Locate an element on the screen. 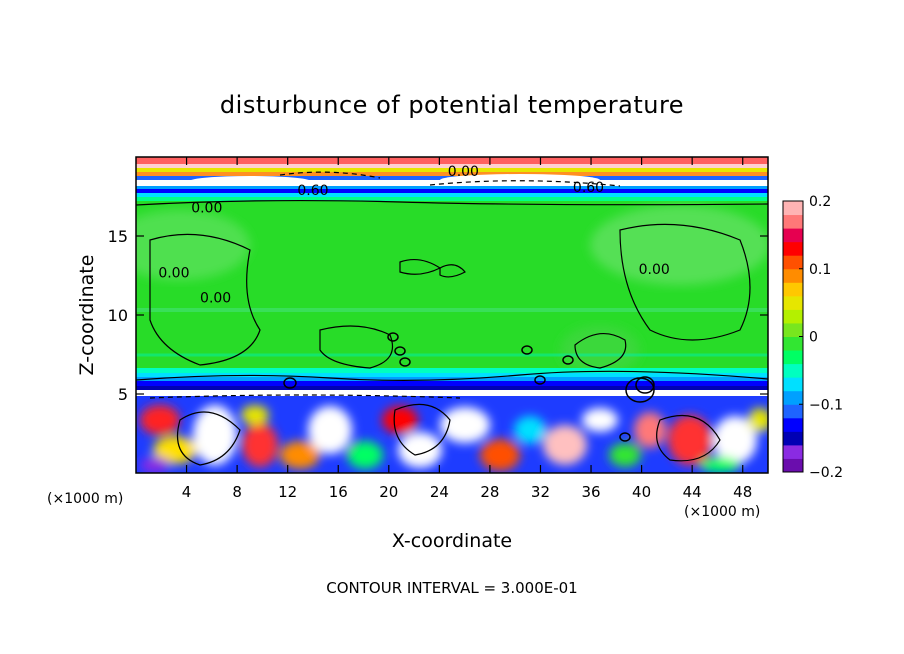 This screenshot has height=654, width=904. x-tick-label: 8 is located at coordinates (237, 492).